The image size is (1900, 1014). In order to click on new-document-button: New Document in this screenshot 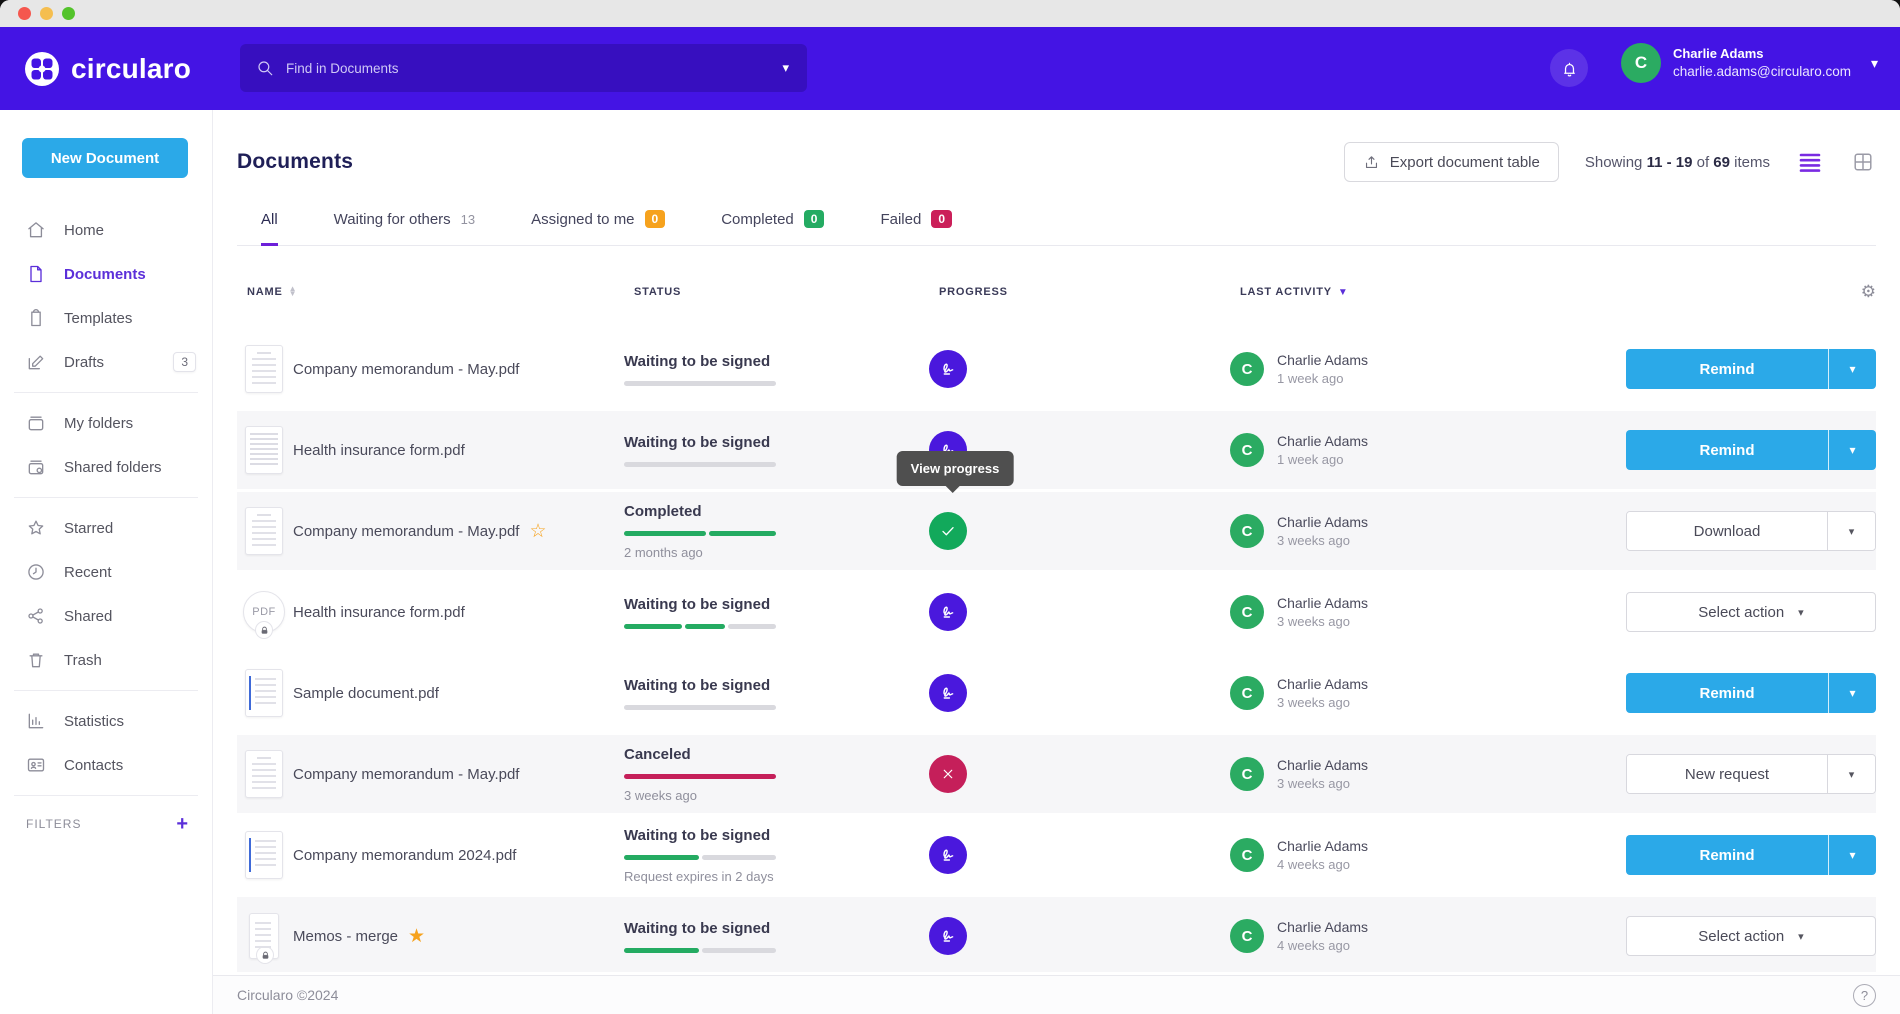, I will do `click(105, 158)`.